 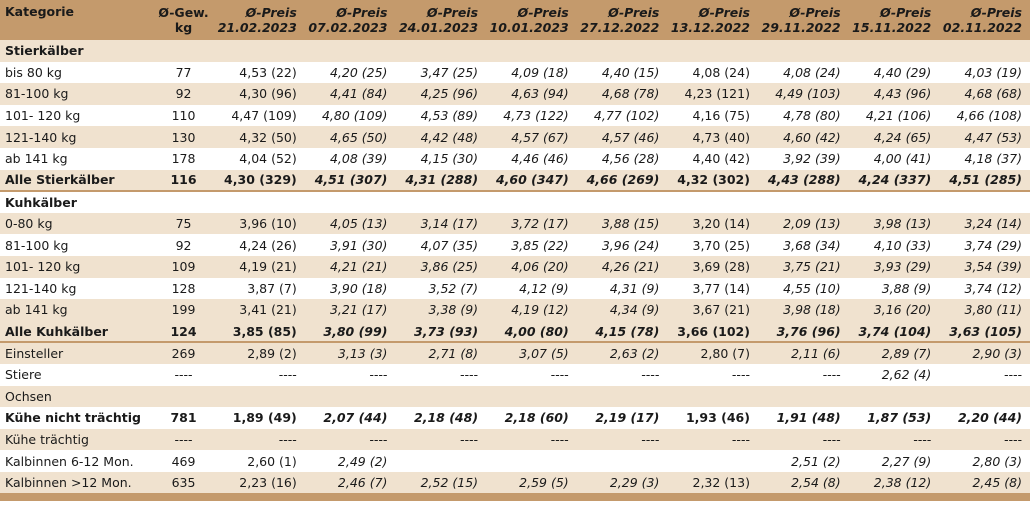 I want to click on header-preis-col: Ø-Preis 27.12.2022, so click(x=622, y=20).